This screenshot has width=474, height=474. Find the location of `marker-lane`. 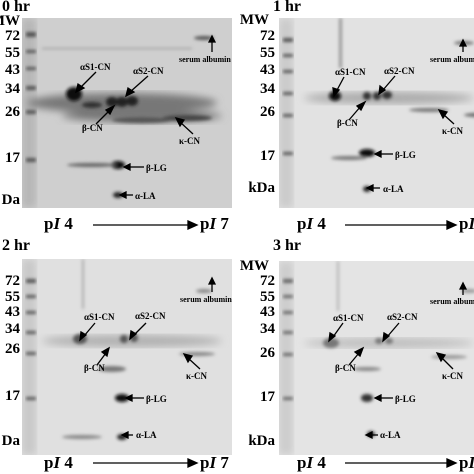

marker-lane is located at coordinates (31, 97).